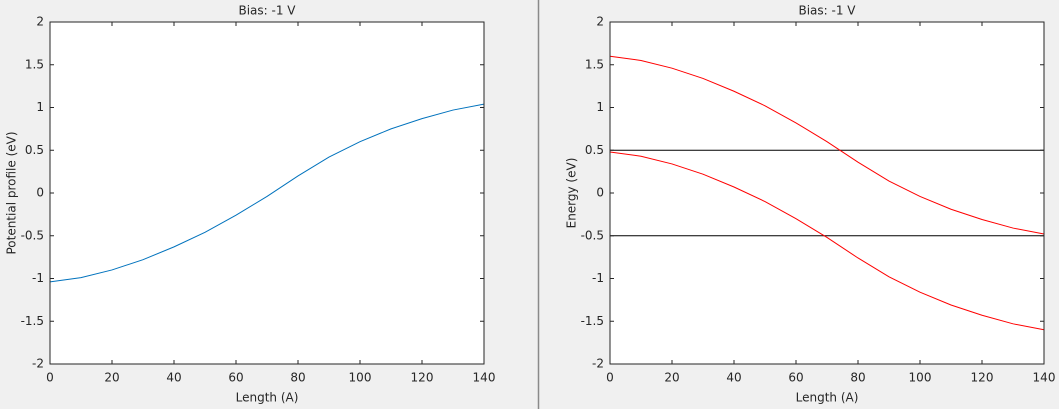 This screenshot has height=409, width=1059. I want to click on y-axis-label: Energy (eV), so click(572, 193).